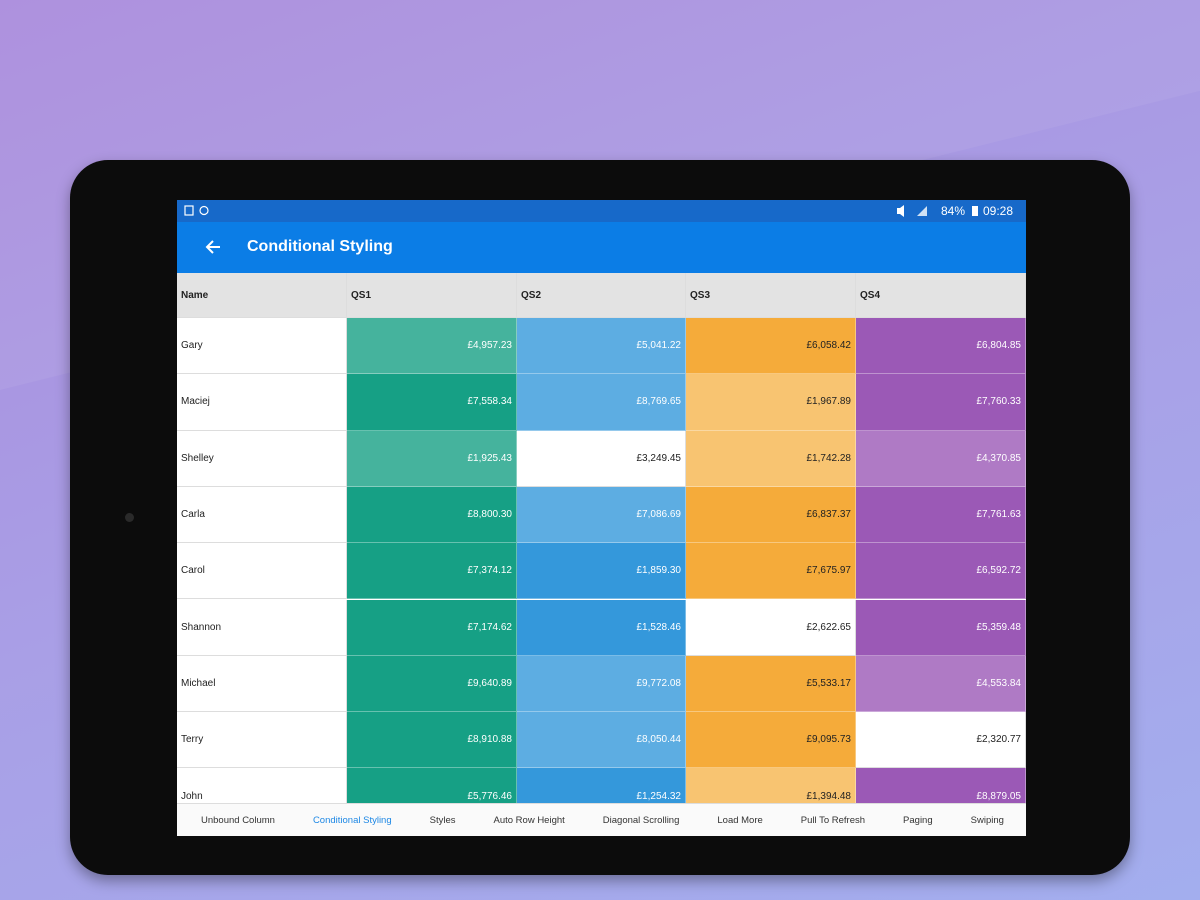  What do you see at coordinates (352, 820) in the screenshot?
I see `tab: Conditional Styling` at bounding box center [352, 820].